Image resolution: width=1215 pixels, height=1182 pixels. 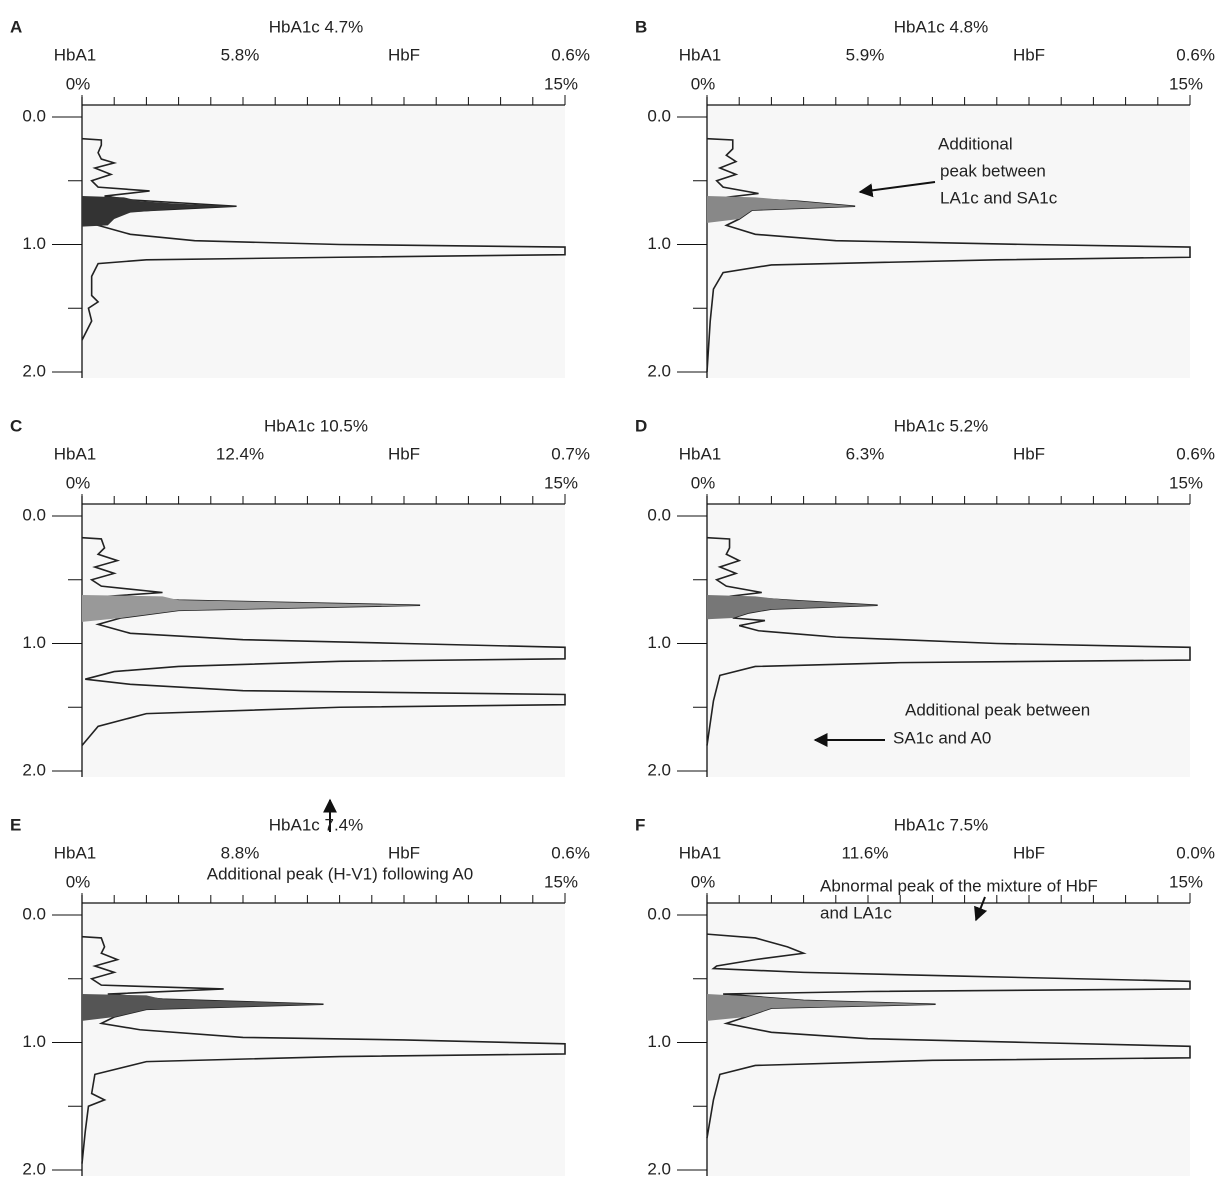 What do you see at coordinates (1195, 852) in the screenshot?
I see `hbf-value: 0.0%` at bounding box center [1195, 852].